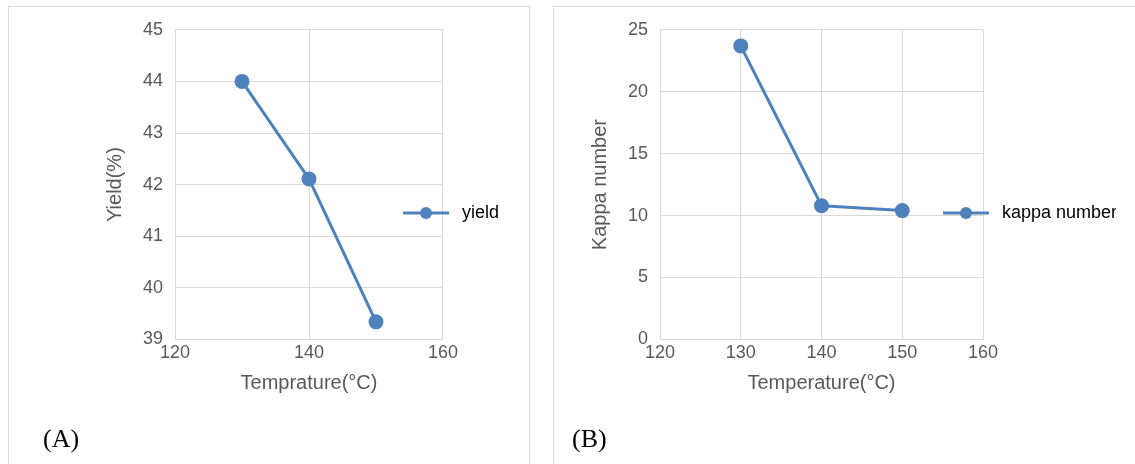 This screenshot has height=464, width=1135. What do you see at coordinates (638, 214) in the screenshot?
I see `y-tick-label: 10` at bounding box center [638, 214].